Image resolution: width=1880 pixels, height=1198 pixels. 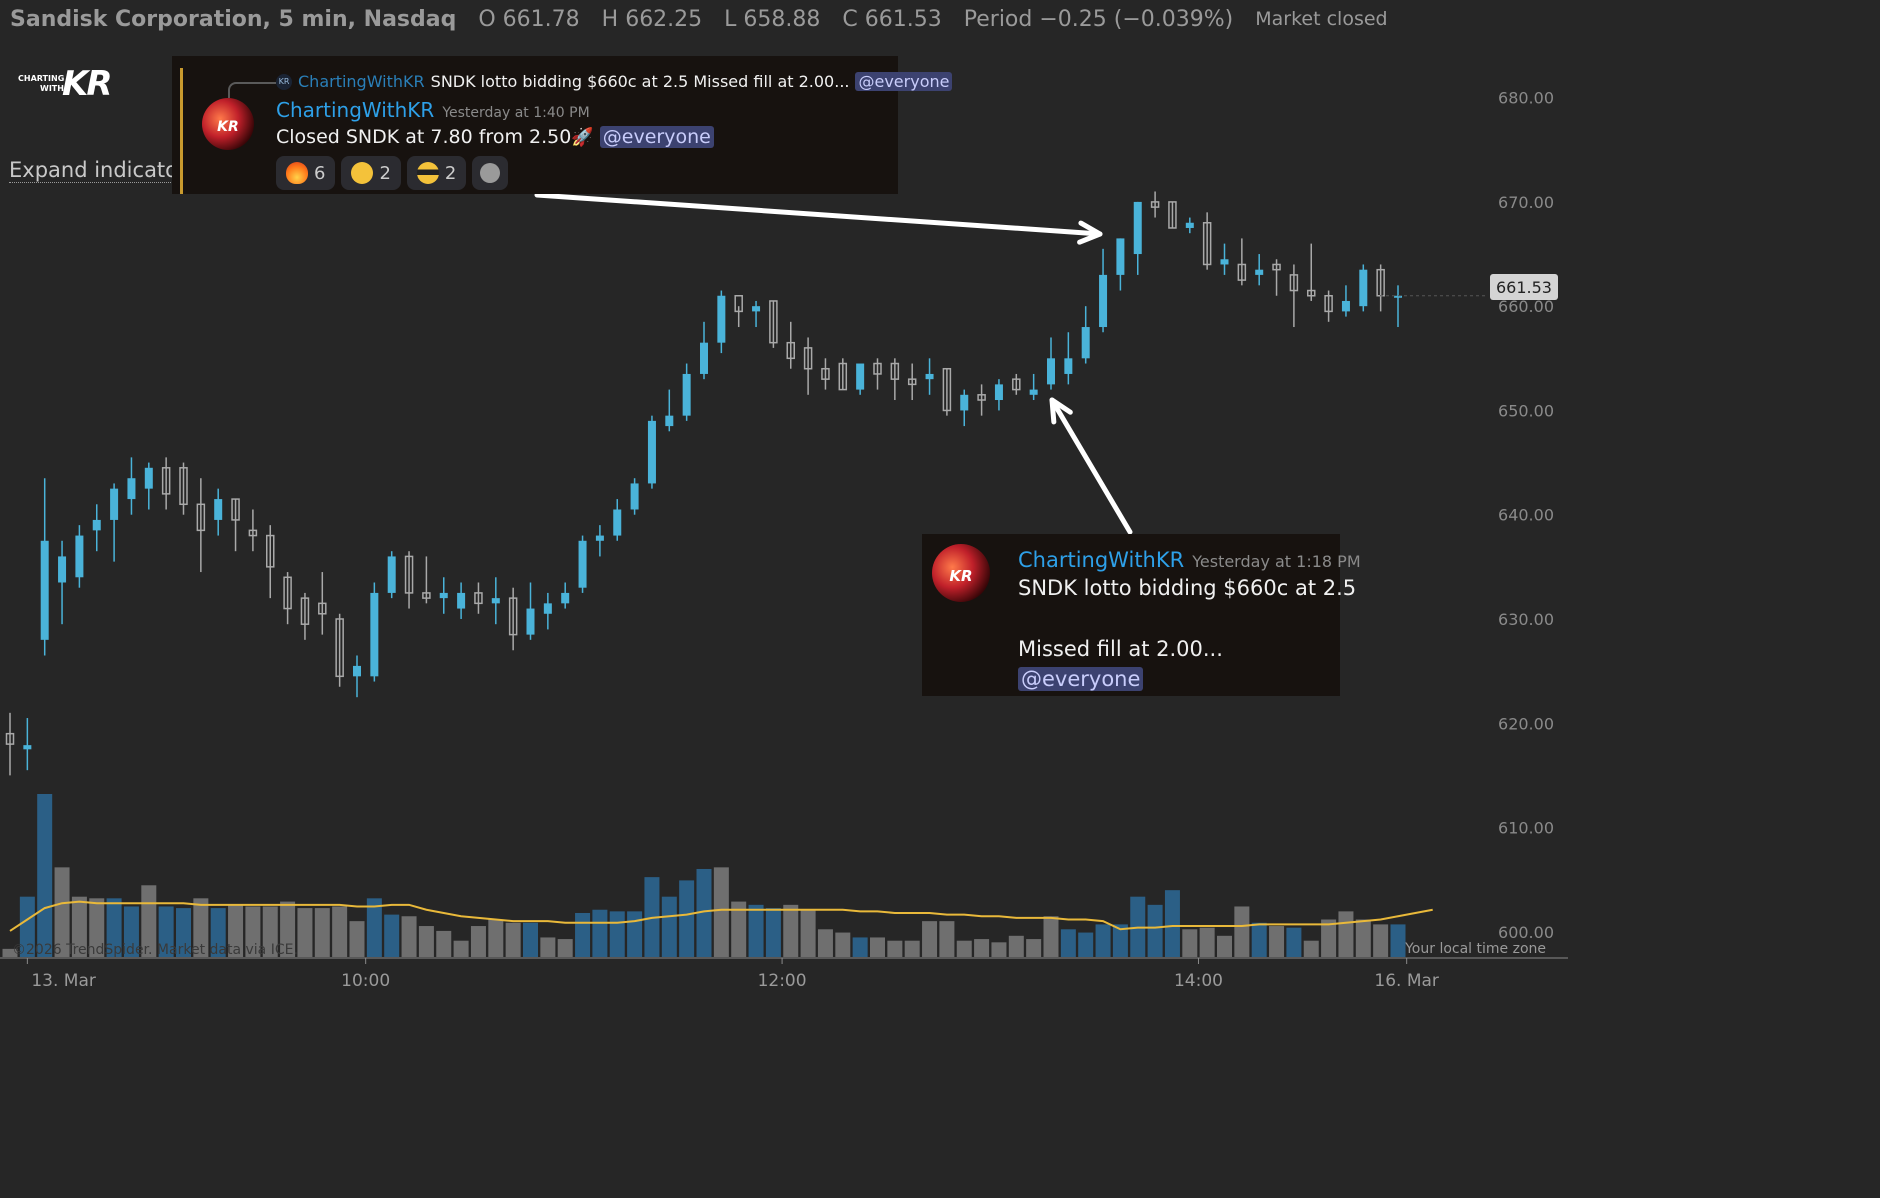 I want to click on x-tick-label: 12:00, so click(x=782, y=981).